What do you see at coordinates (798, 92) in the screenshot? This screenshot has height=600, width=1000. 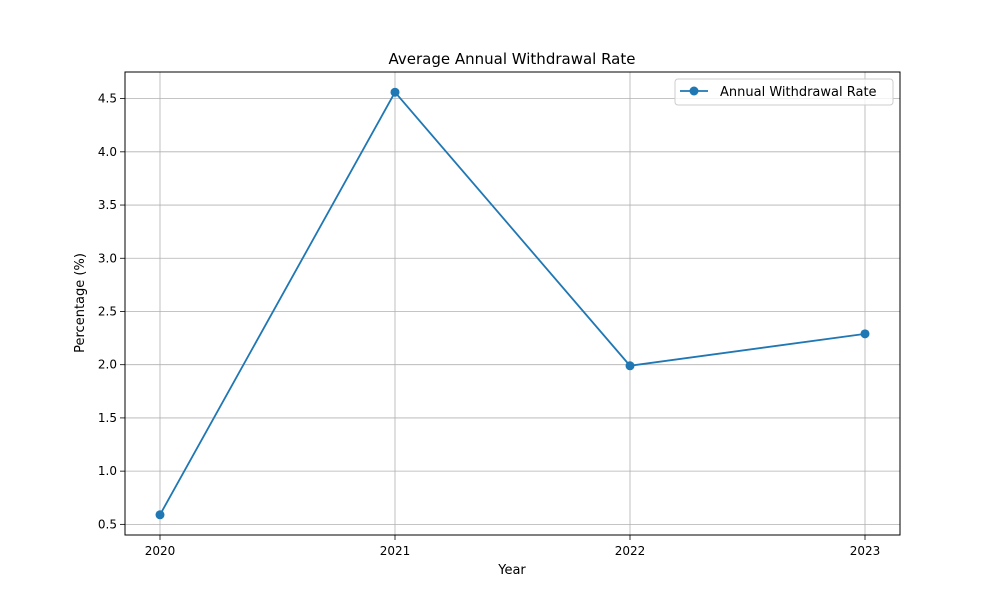 I see `legend-label: Annual Withdrawal Rate` at bounding box center [798, 92].